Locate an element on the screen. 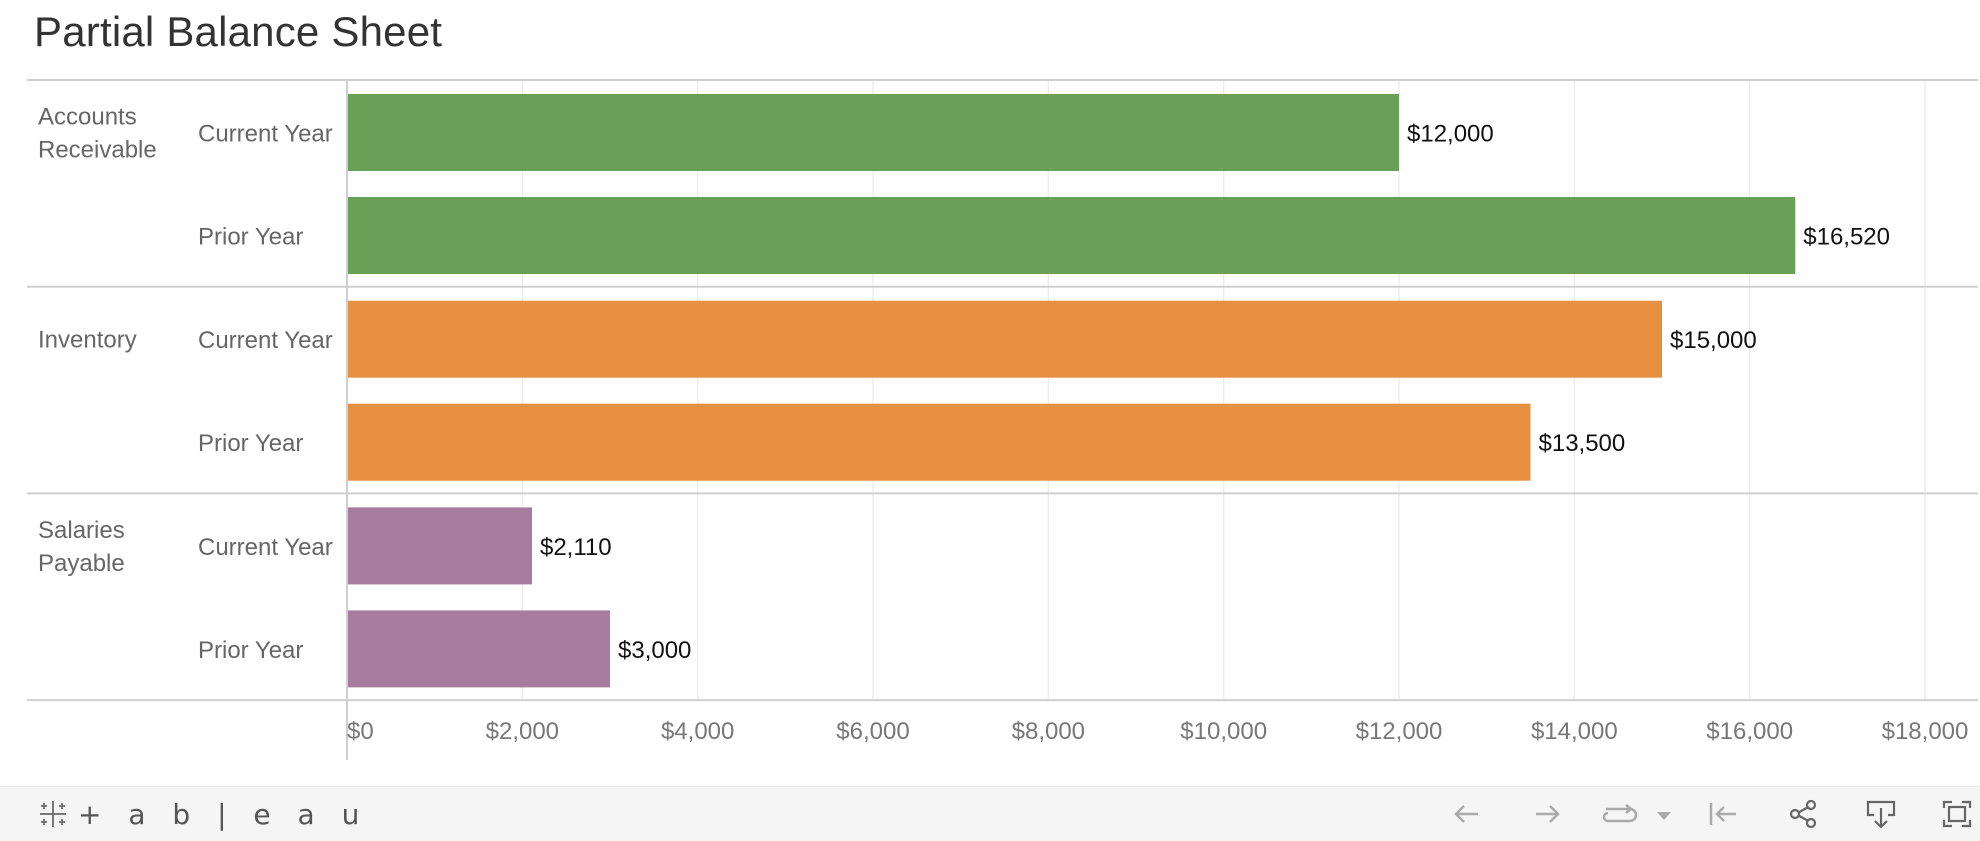 The image size is (1980, 841). share-icon is located at coordinates (1803, 814).